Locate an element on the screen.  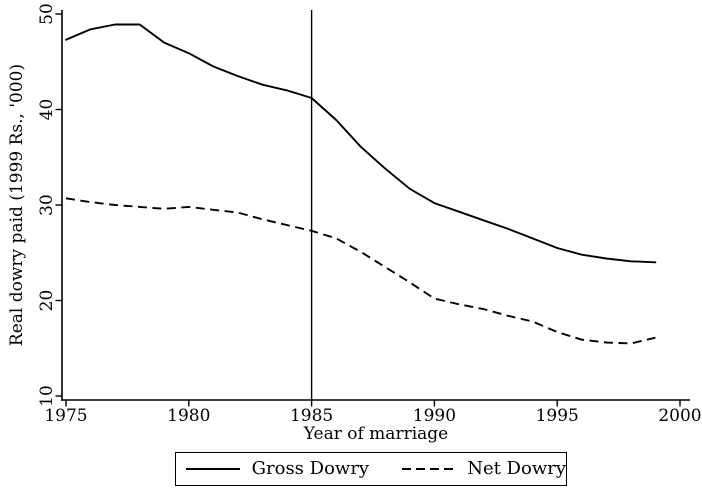
x-axis-title: Year of marriage is located at coordinates (375, 434).